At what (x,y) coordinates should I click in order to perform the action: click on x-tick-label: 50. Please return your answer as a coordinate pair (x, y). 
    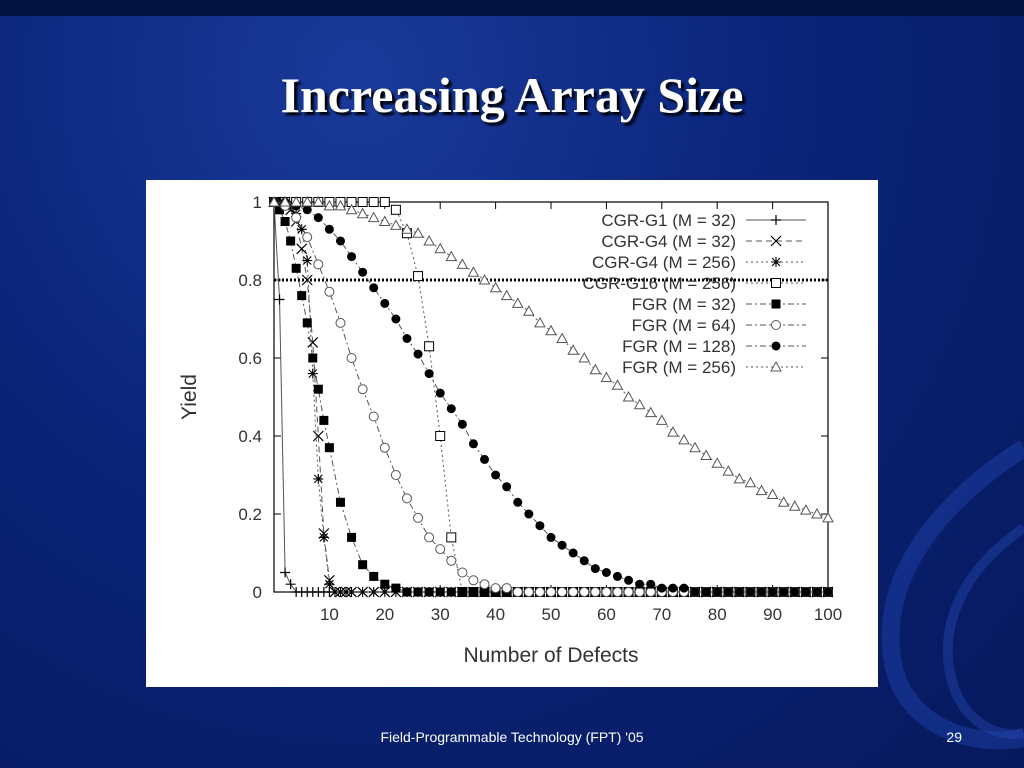
    Looking at the image, I should click on (551, 614).